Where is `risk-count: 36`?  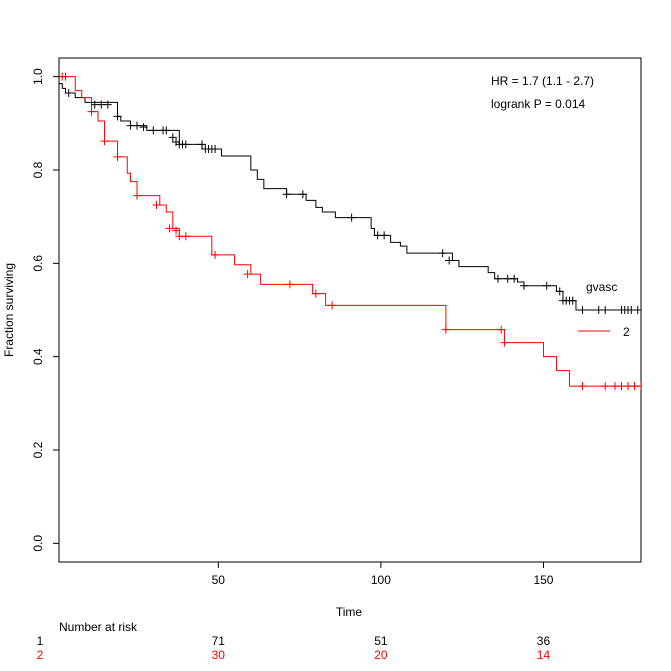
risk-count: 36 is located at coordinates (544, 641).